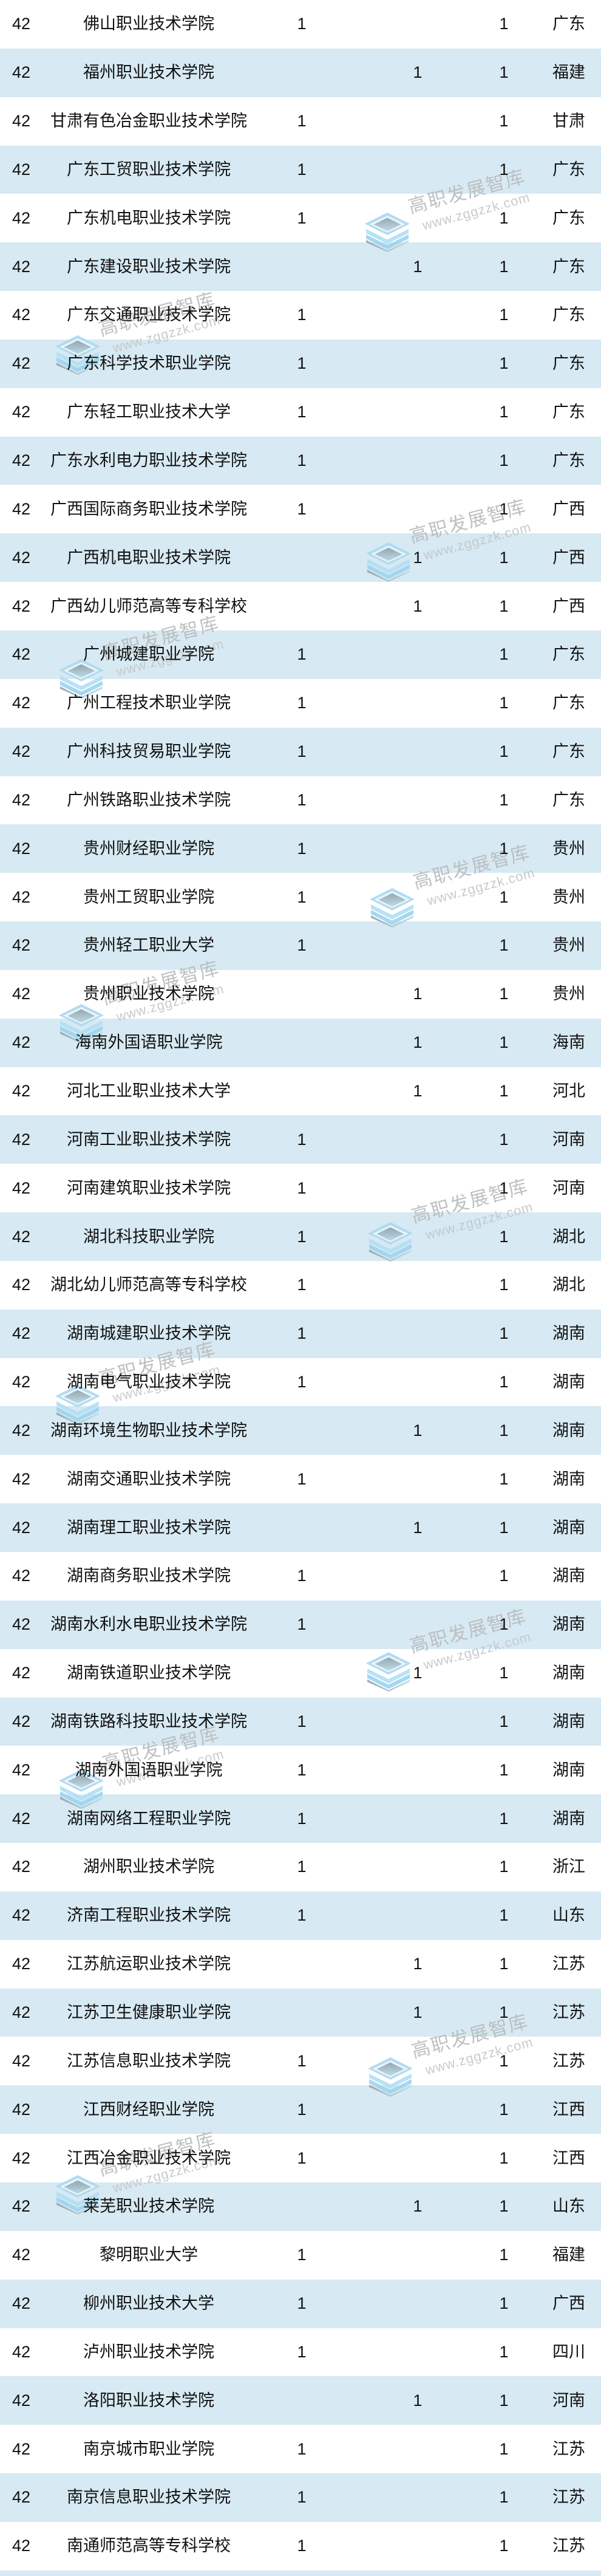 Image resolution: width=601 pixels, height=2576 pixels. I want to click on school-name-cell: 湖北幼儿师范高等专科学校, so click(148, 1285).